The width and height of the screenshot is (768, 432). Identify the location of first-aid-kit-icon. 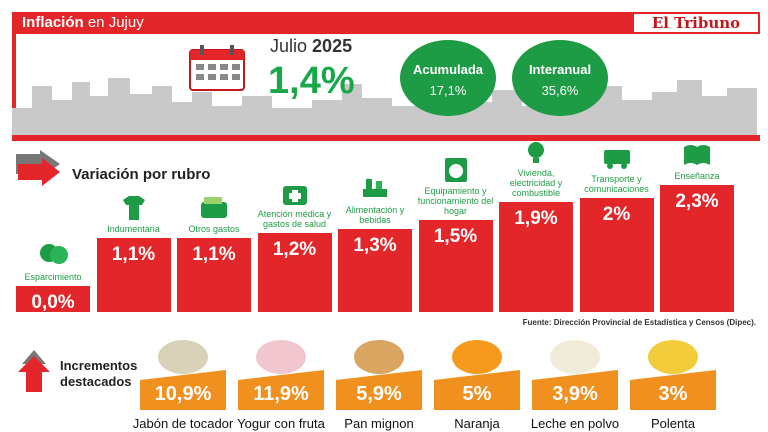
(294, 196).